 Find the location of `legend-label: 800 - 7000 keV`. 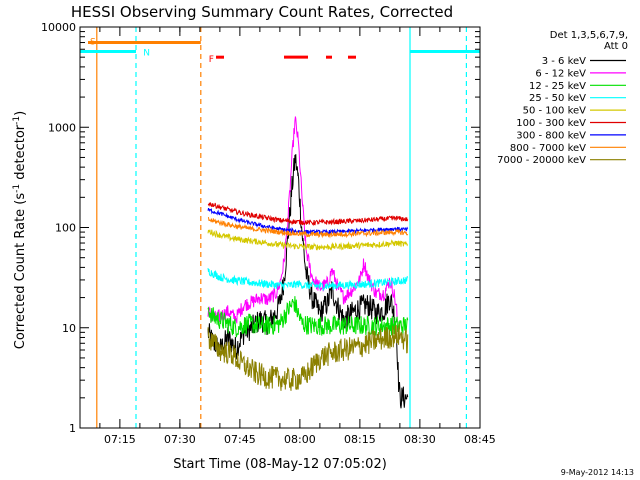

legend-label: 800 - 7000 keV is located at coordinates (548, 148).